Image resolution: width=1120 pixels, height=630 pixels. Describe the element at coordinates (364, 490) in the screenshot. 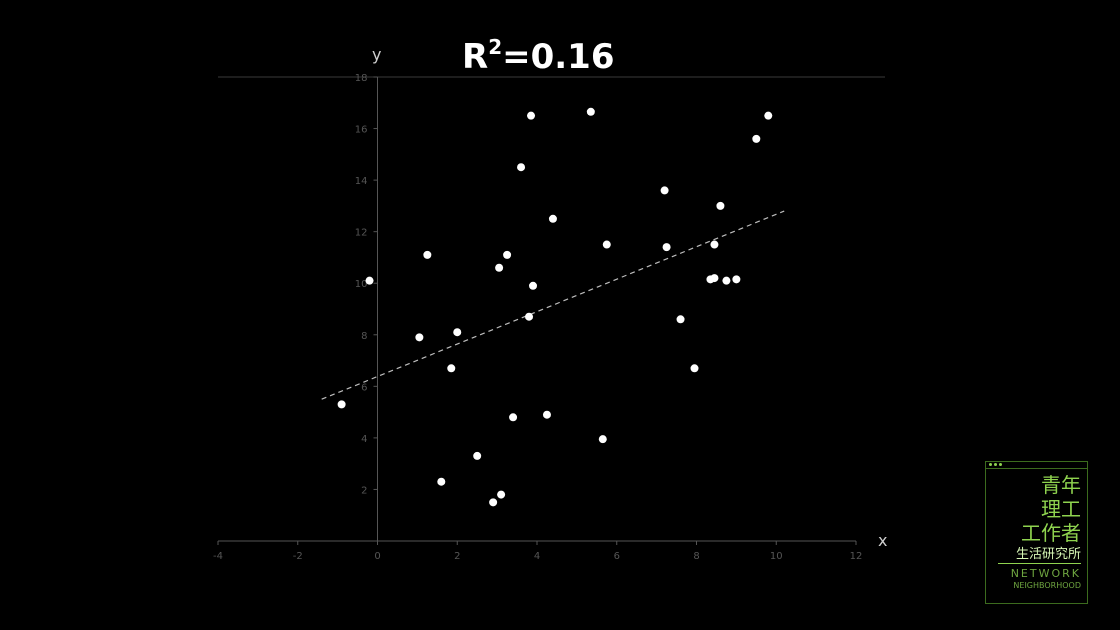

I see `y-tick-label: 2` at that location.